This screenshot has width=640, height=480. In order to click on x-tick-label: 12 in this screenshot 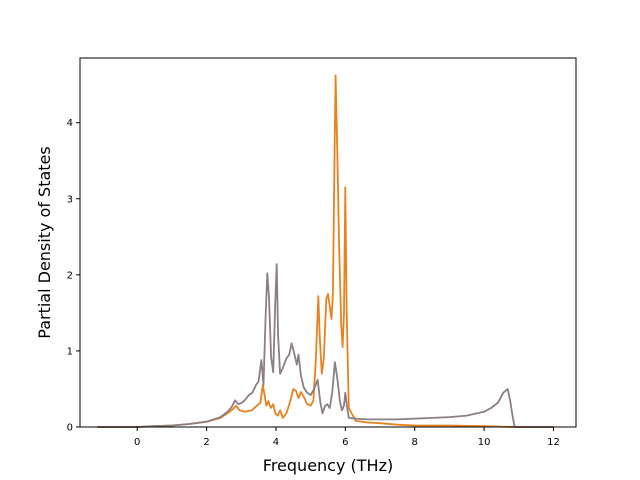, I will do `click(553, 442)`.